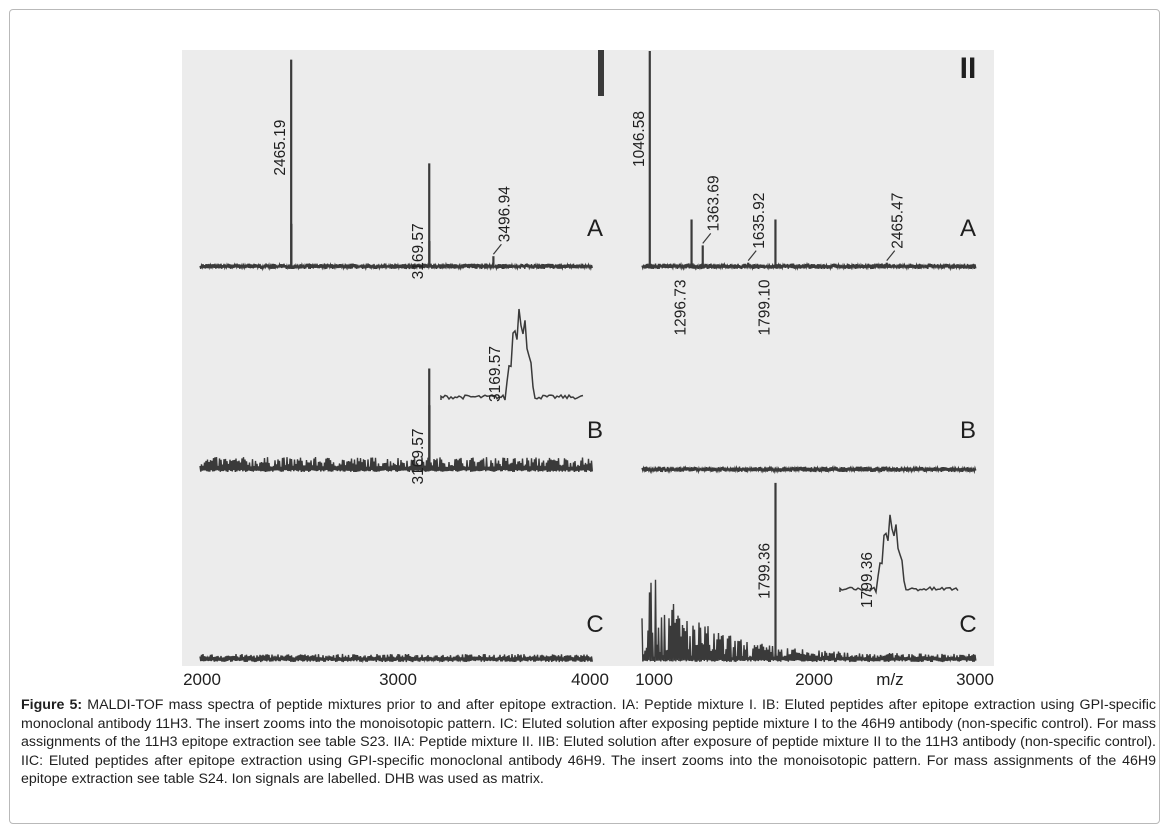 This screenshot has width=1171, height=834. Describe the element at coordinates (809, 266) in the screenshot. I see `spectrum-trace-IIA` at that location.